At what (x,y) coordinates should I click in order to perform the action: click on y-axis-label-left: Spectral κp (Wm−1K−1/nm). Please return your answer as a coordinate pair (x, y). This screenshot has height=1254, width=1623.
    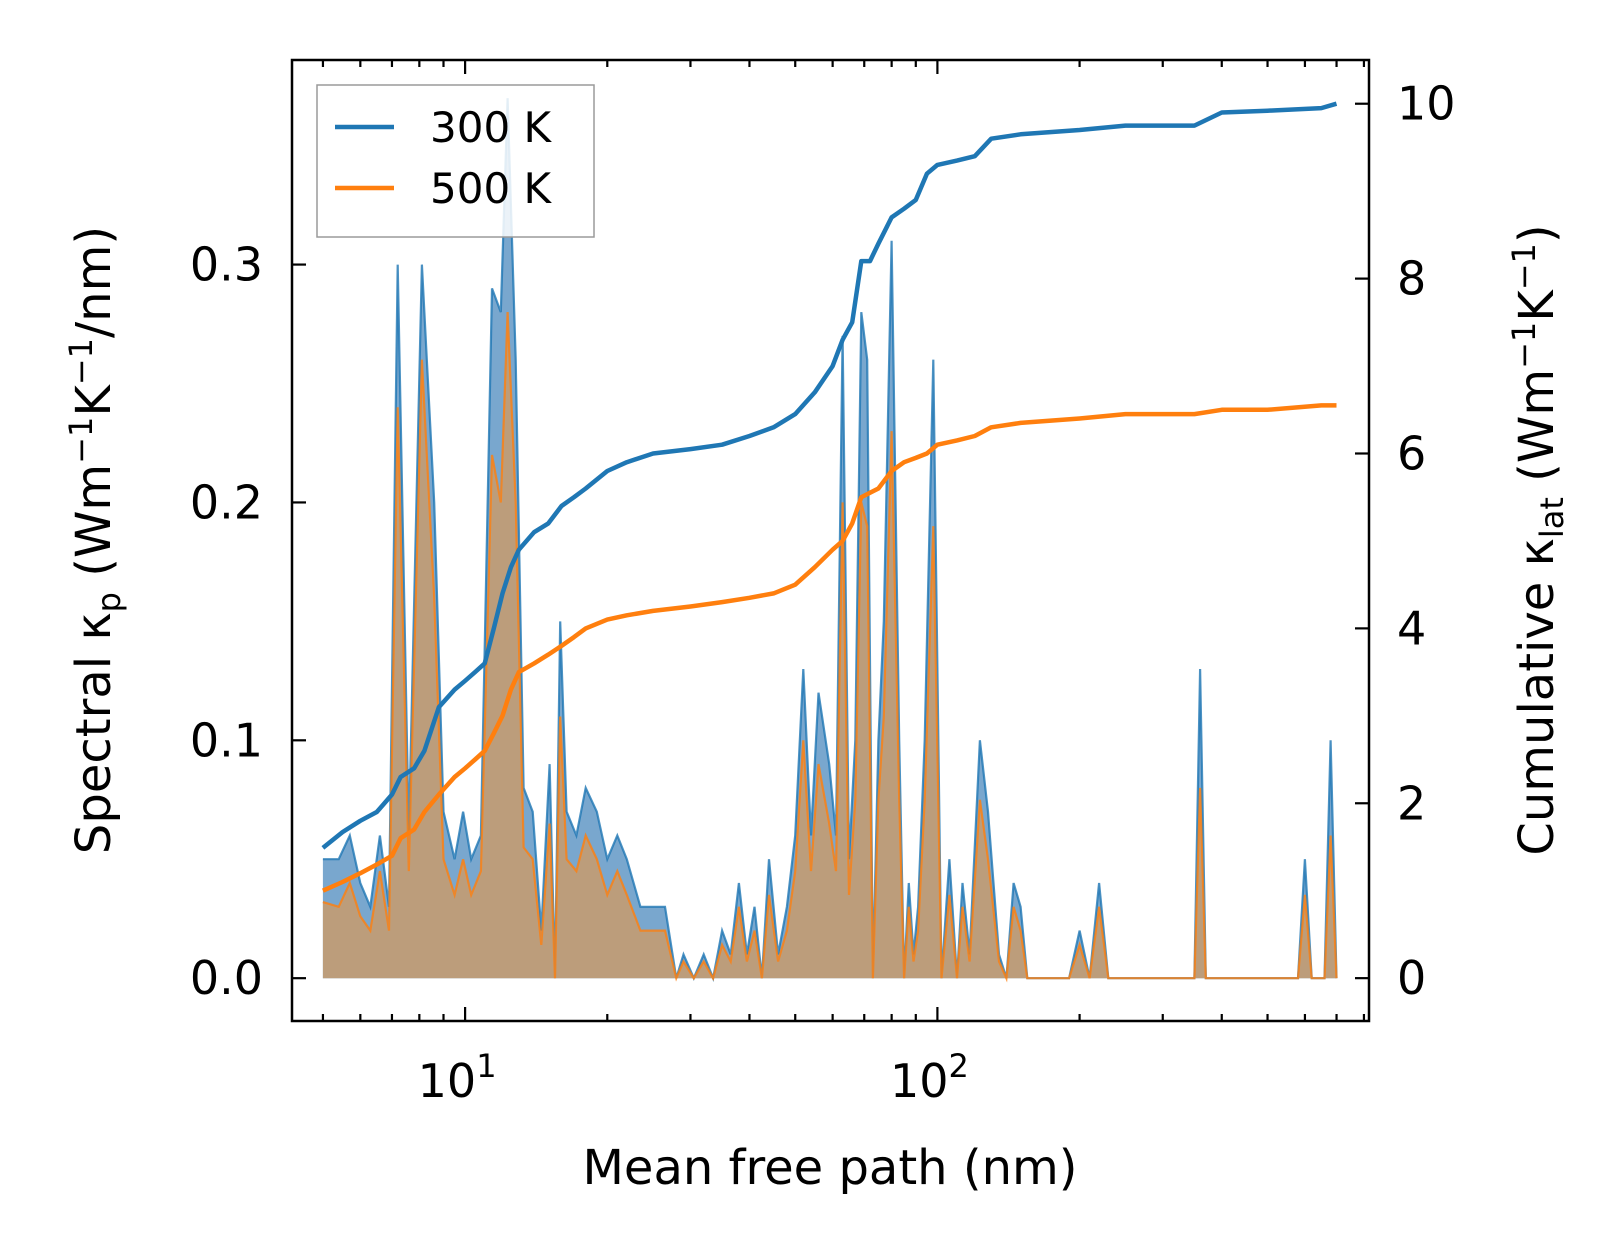
    Looking at the image, I should click on (95, 540).